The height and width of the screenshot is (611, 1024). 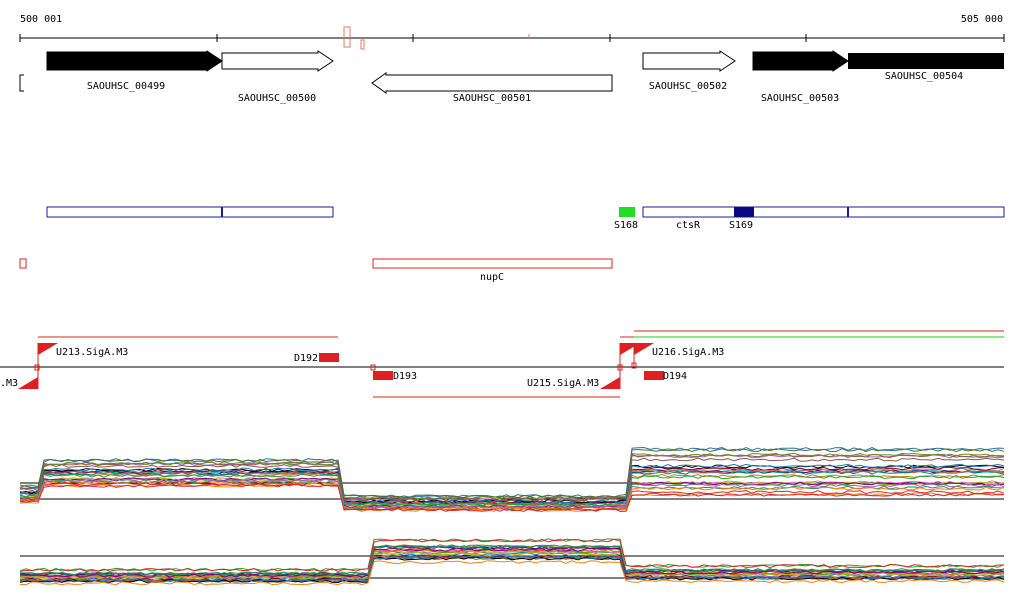 What do you see at coordinates (21, 83) in the screenshot?
I see `gene-fragment-left` at bounding box center [21, 83].